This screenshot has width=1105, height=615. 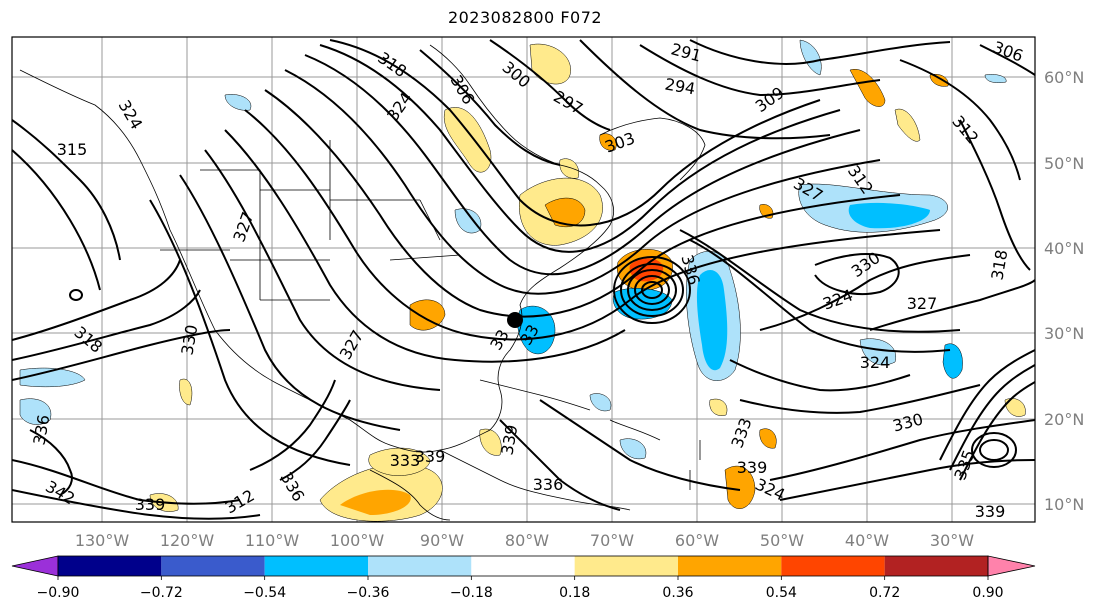 What do you see at coordinates (1064, 77) in the screenshot?
I see `latitude-label: 60°N` at bounding box center [1064, 77].